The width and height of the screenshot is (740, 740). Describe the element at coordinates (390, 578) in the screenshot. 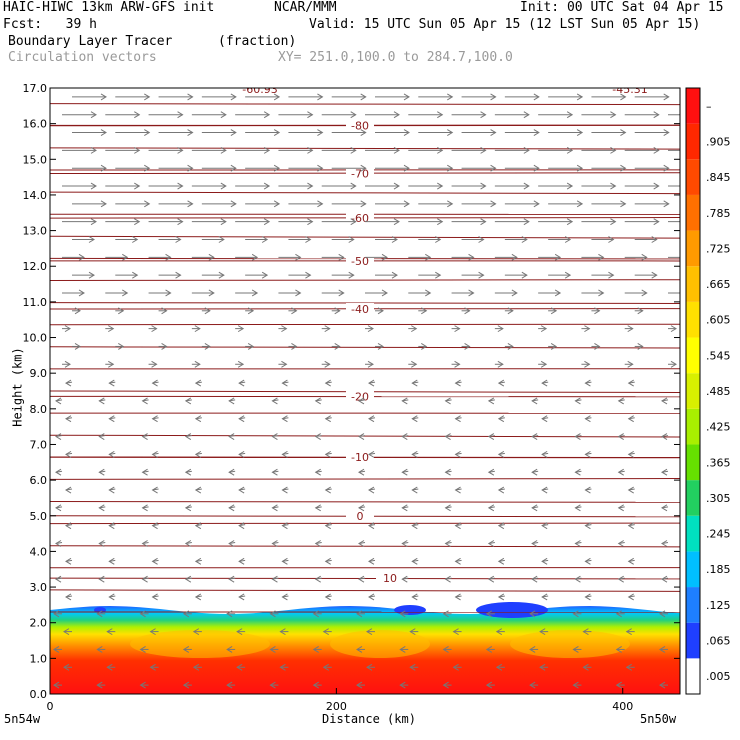

I see `contour-label-bg` at that location.